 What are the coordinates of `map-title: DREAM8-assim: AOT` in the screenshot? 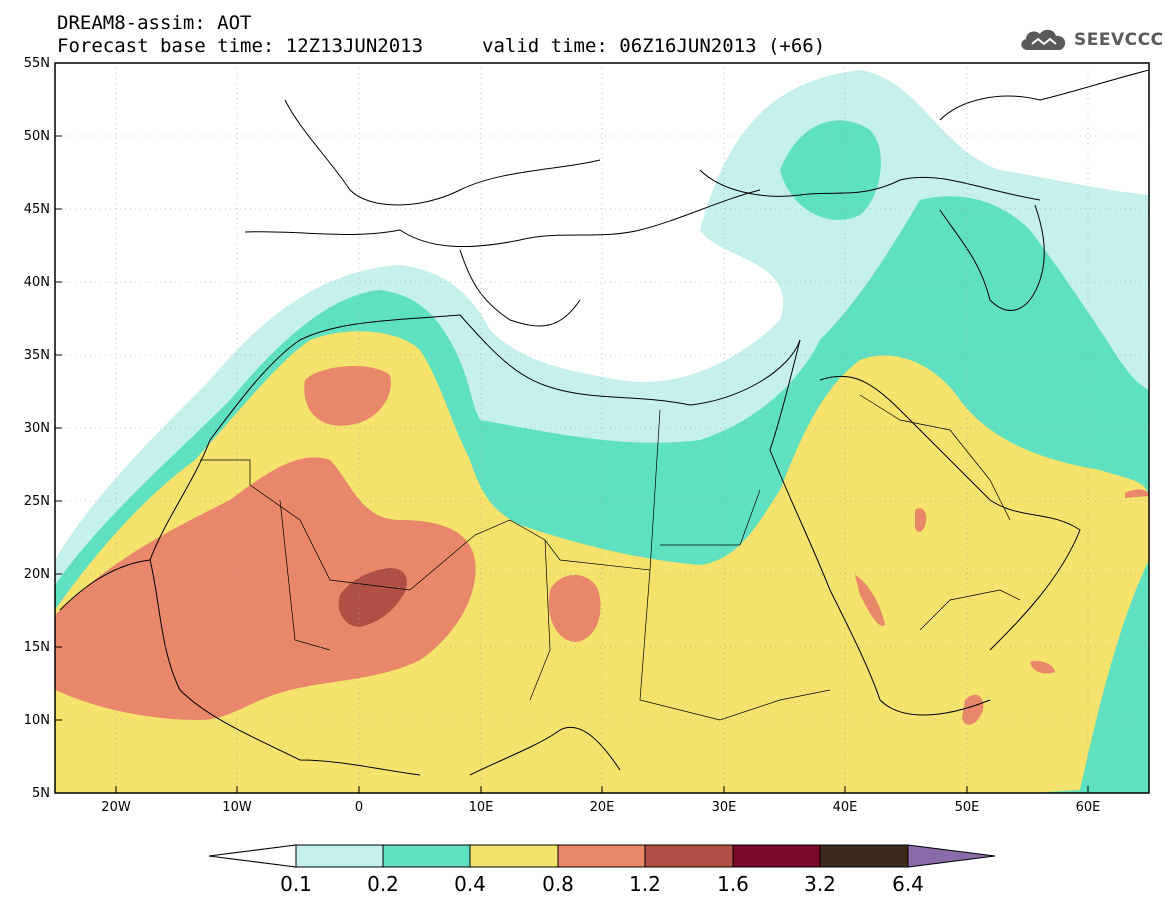 It's located at (154, 23).